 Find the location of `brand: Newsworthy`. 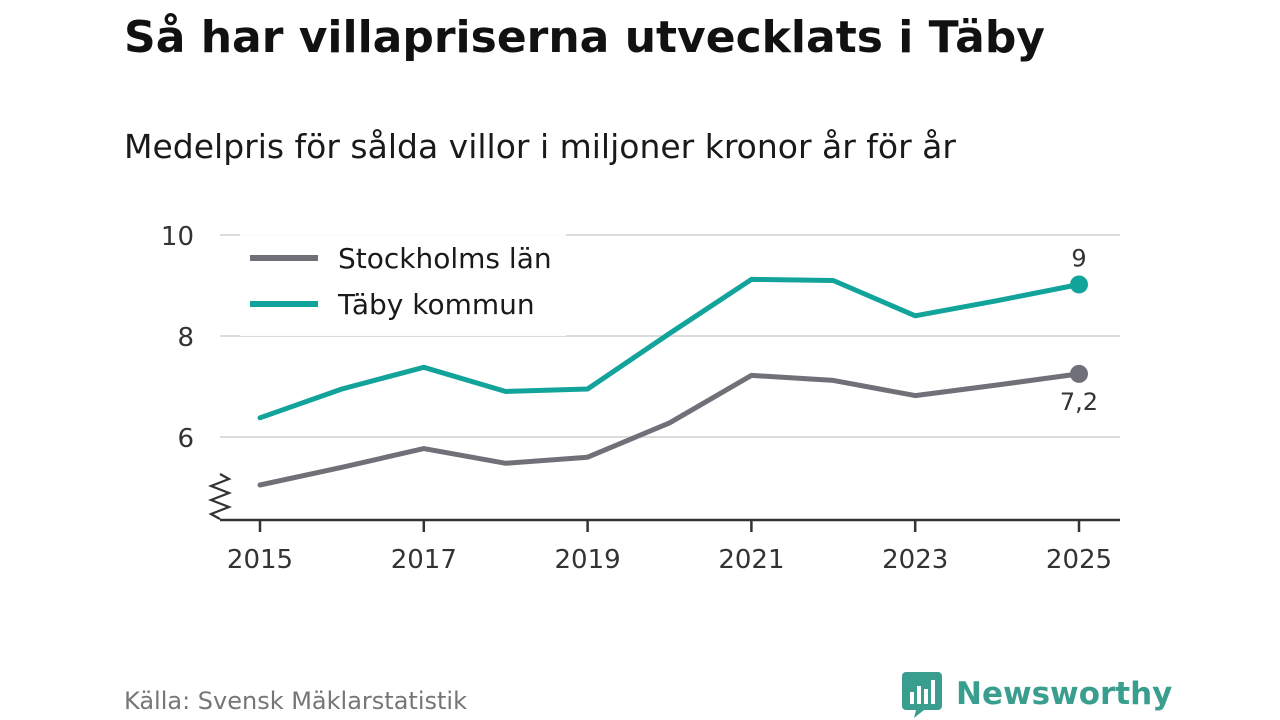

brand: Newsworthy is located at coordinates (1037, 694).